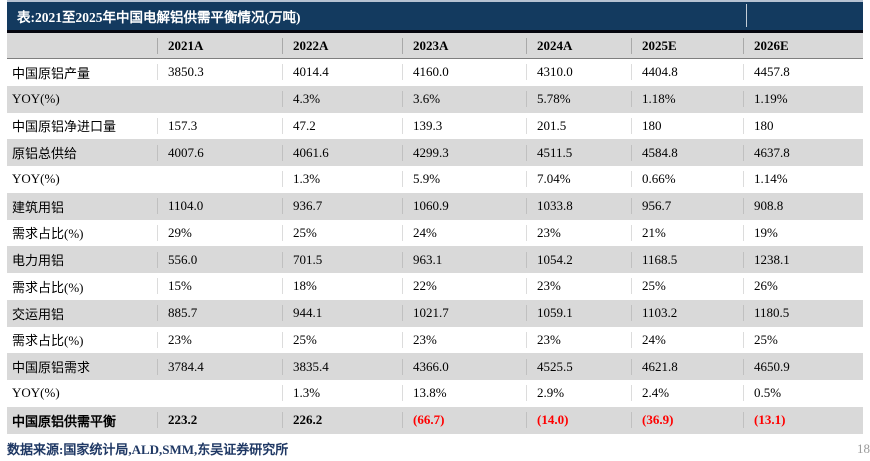  What do you see at coordinates (464, 366) in the screenshot?
I see `cell-value: 4366.0` at bounding box center [464, 366].